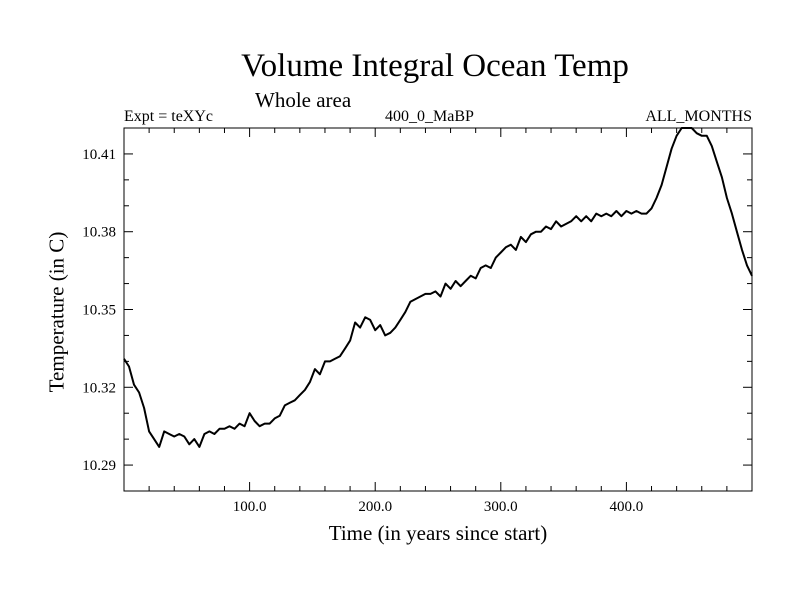 The height and width of the screenshot is (600, 800). I want to click on y-tick-label: 10.35, so click(99, 311).